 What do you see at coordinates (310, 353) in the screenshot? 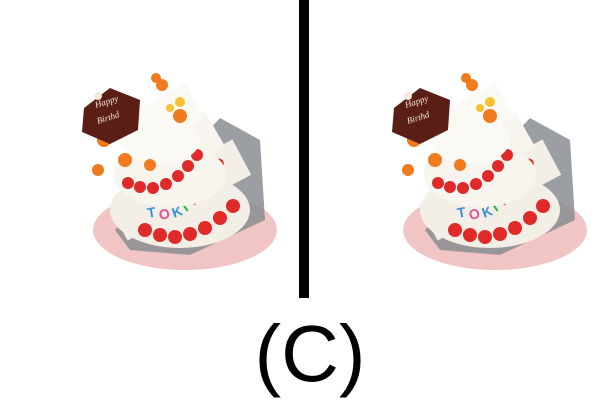
I see `figure-caption: (C)` at bounding box center [310, 353].